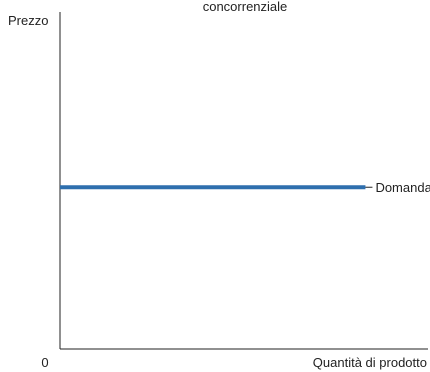 The height and width of the screenshot is (372, 430). Describe the element at coordinates (245, 7) in the screenshot. I see `chart-title: concorrenziale` at that location.